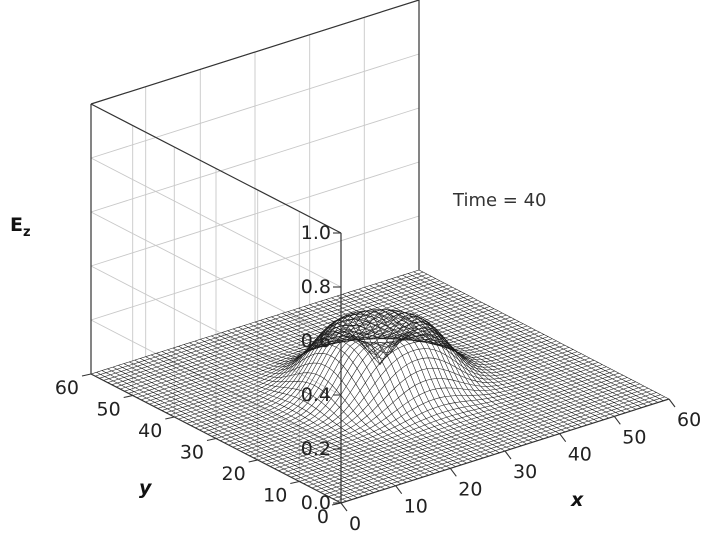  What do you see at coordinates (316, 233) in the screenshot?
I see `z-tick-label: 1.0` at bounding box center [316, 233].